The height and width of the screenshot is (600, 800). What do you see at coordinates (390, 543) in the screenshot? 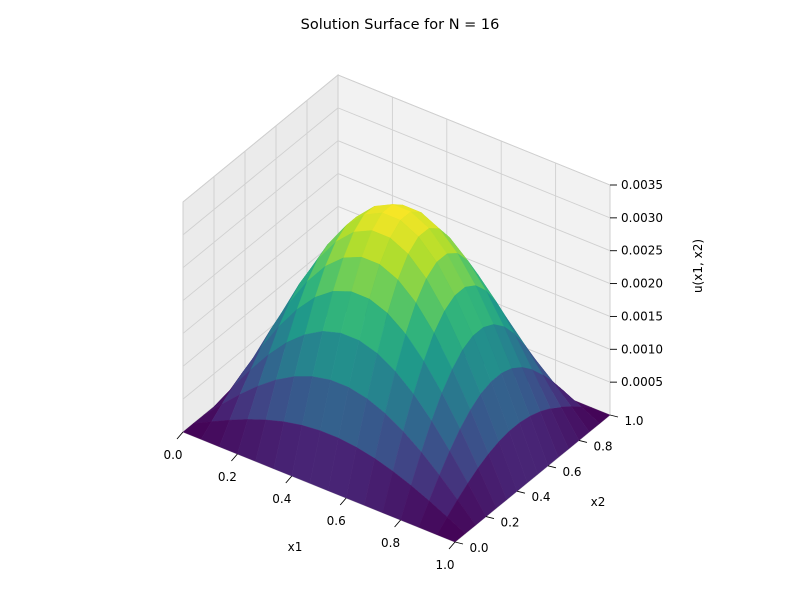
I see `x-tick-label: 0.8` at bounding box center [390, 543].